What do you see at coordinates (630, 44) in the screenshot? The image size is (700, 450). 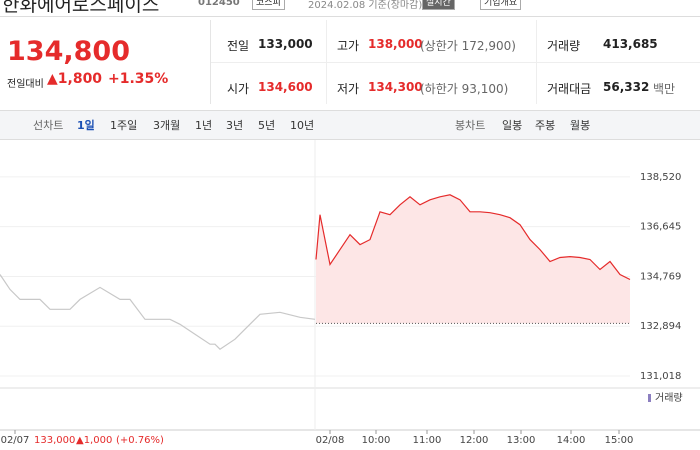 I see `quote-value: 413,685` at bounding box center [630, 44].